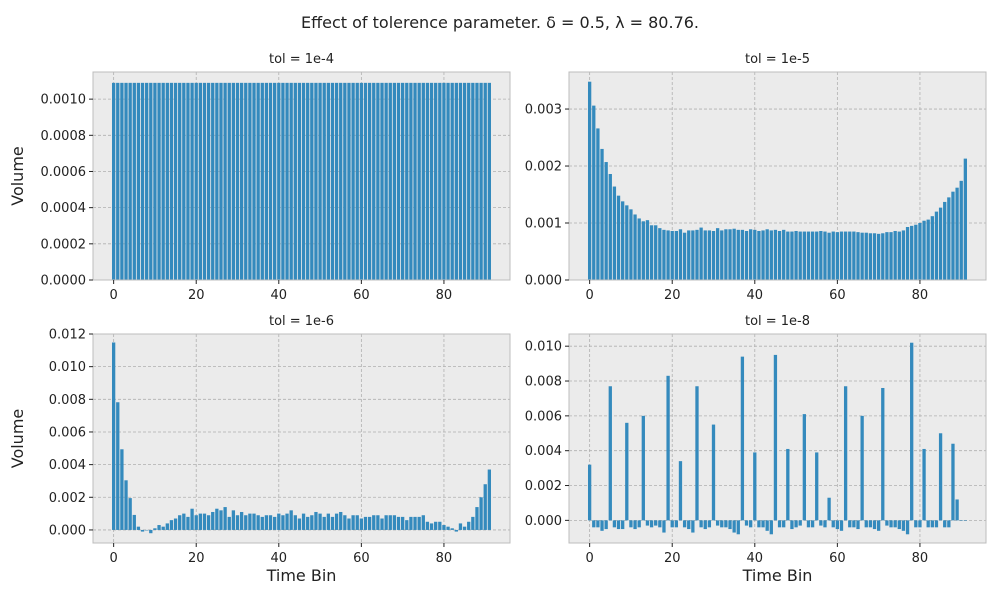  What do you see at coordinates (67, 530) in the screenshot?
I see `y-tick-label: 0.000` at bounding box center [67, 530].